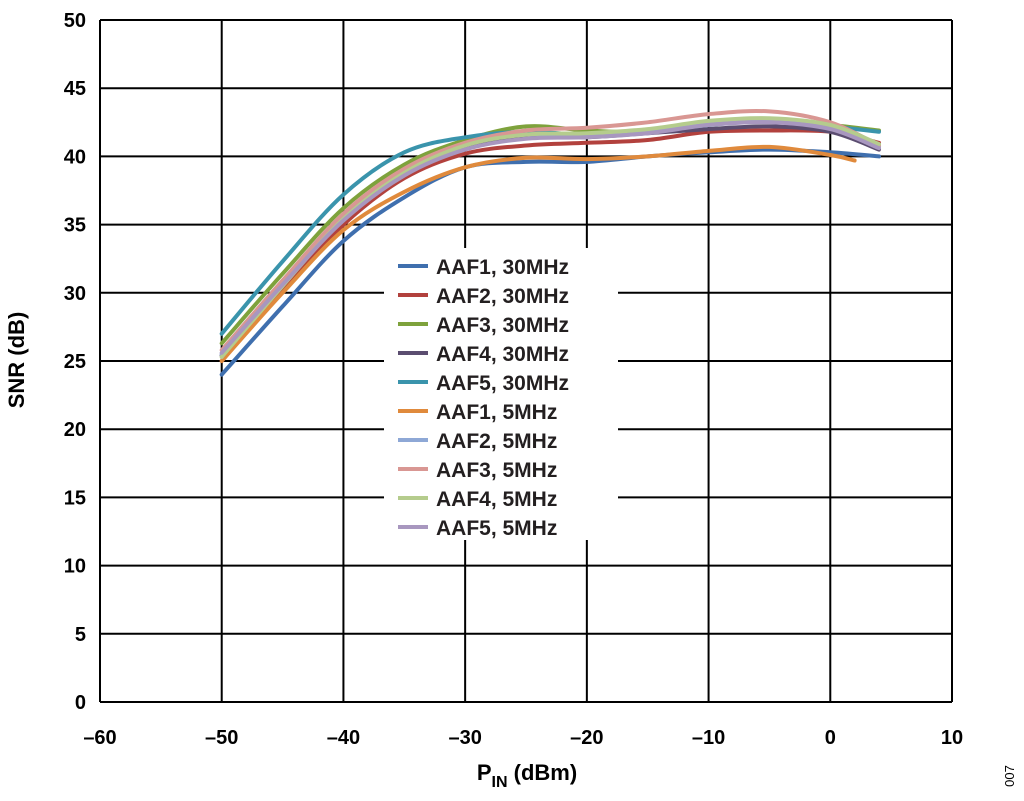  What do you see at coordinates (464, 738) in the screenshot?
I see `x-tick-label: –30` at bounding box center [464, 738].